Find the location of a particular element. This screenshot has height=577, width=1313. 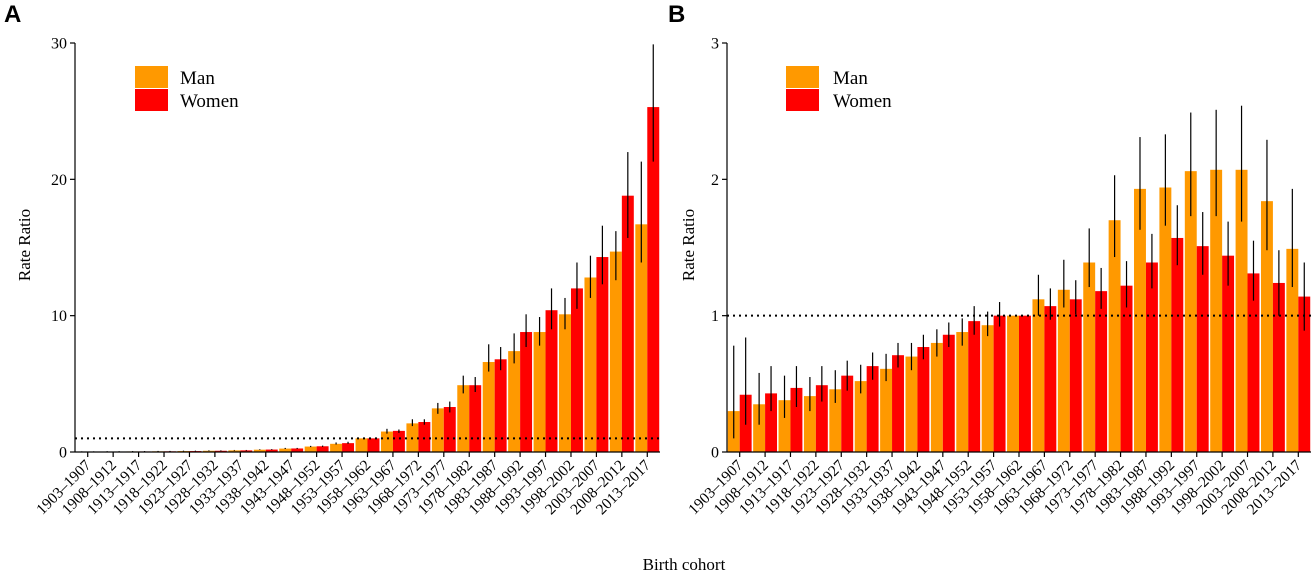

panel-b-letter: B is located at coordinates (676, 14).